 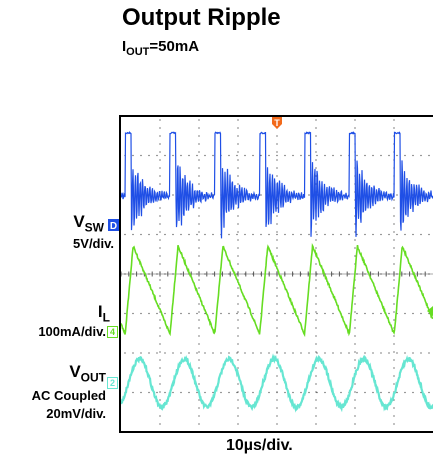 What do you see at coordinates (430, 311) in the screenshot?
I see `il-offset-arrow` at bounding box center [430, 311].